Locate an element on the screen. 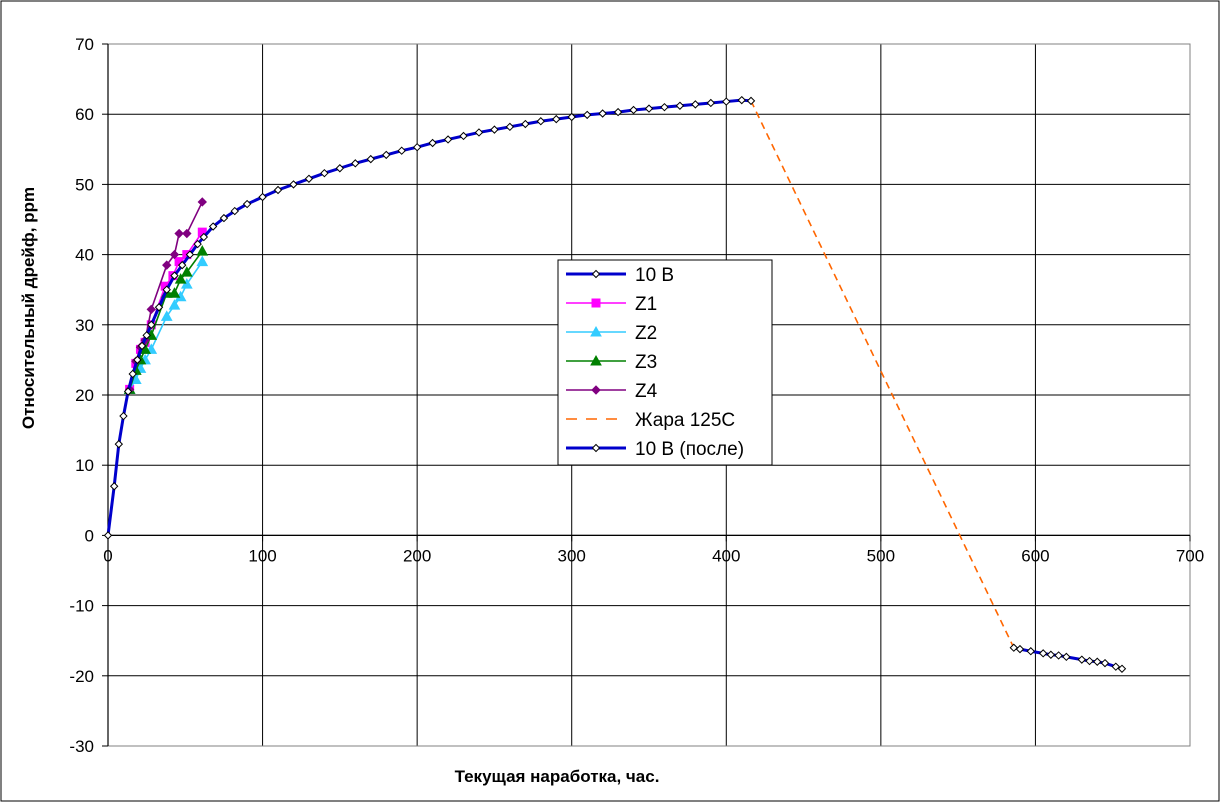 Image resolution: width=1222 pixels, height=804 pixels. y-tick-label: 70 is located at coordinates (84, 44).